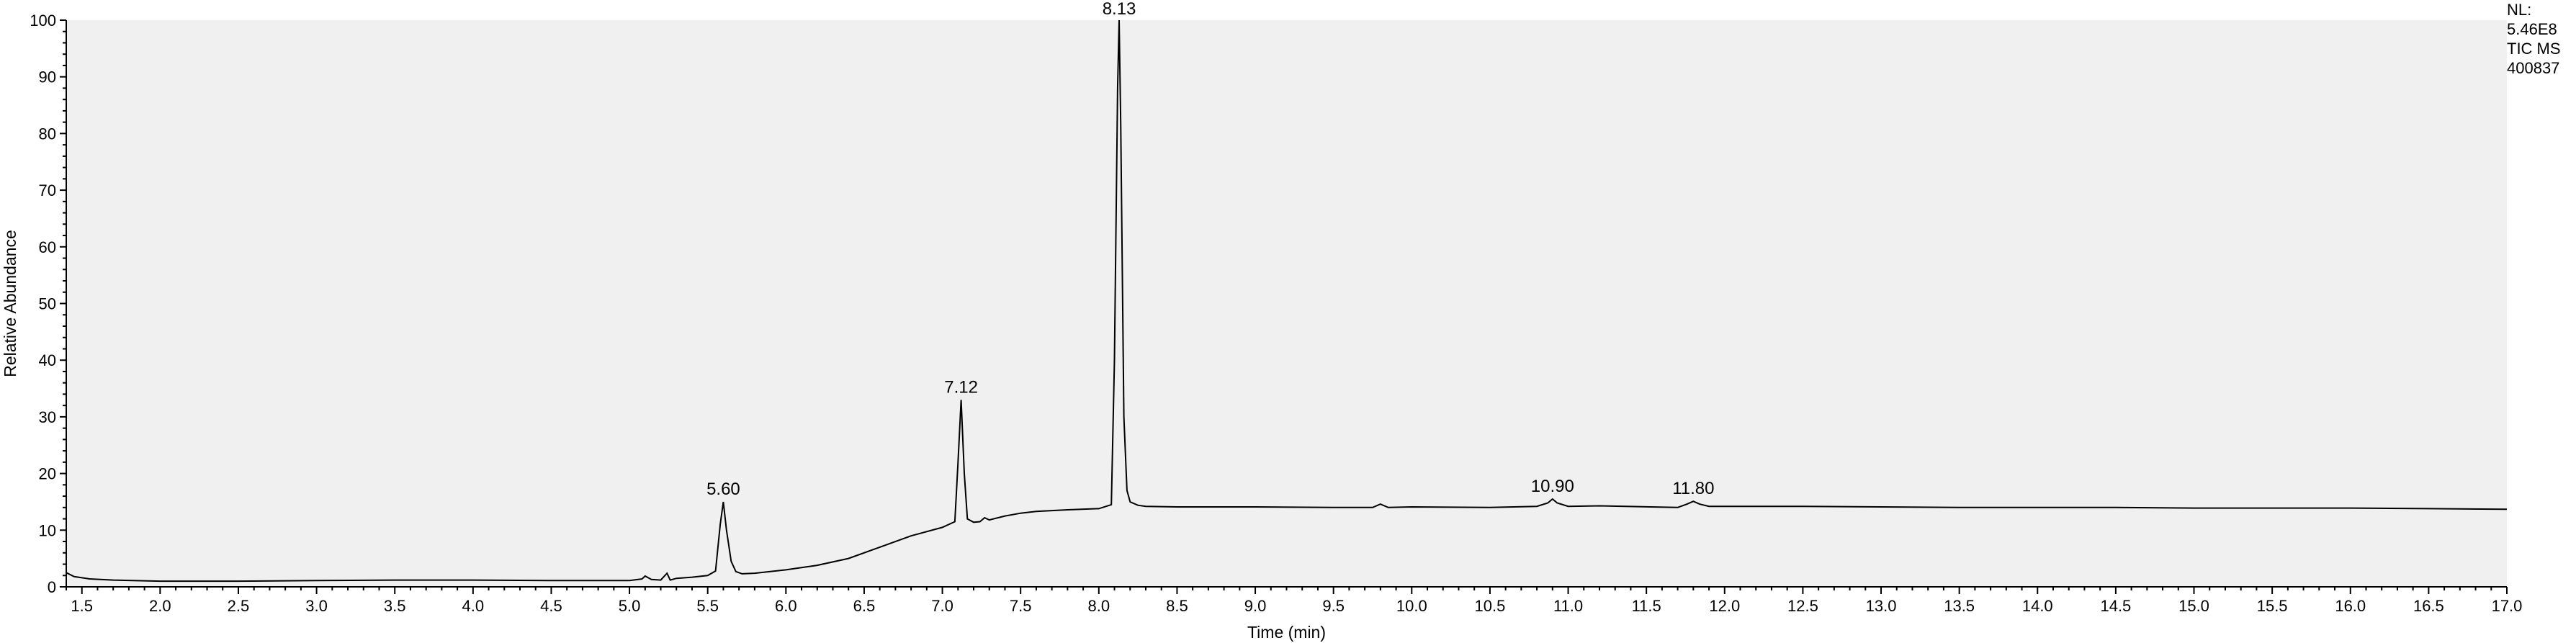 This screenshot has height=643, width=2576. I want to click on x-tick-label: 2.5, so click(239, 606).